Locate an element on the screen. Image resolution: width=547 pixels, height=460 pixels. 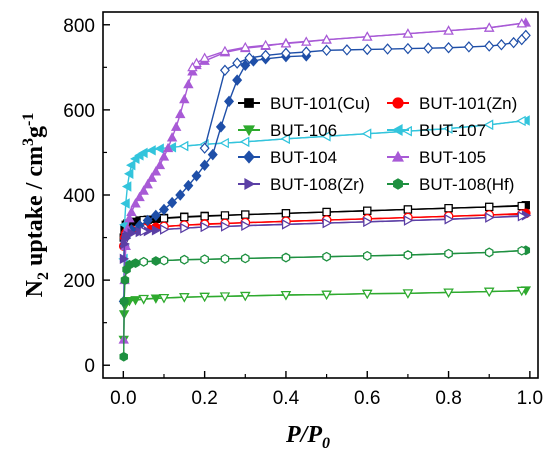
y-axis-title-supm1: -1 is located at coordinates (28, 119).